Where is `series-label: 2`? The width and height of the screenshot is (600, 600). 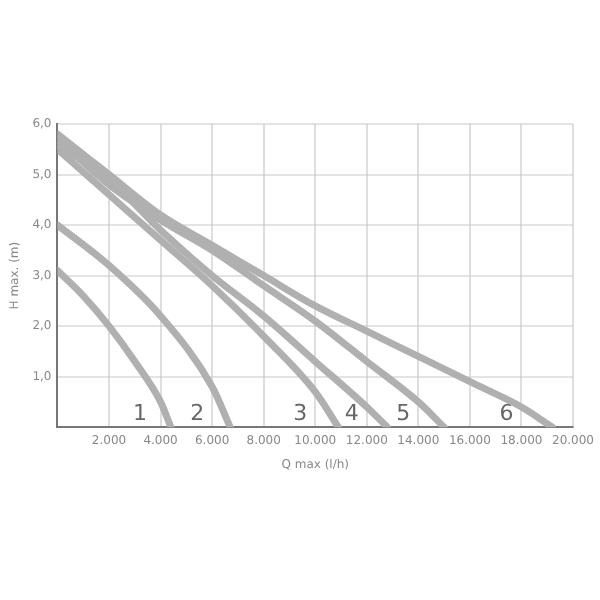
series-label: 2 is located at coordinates (197, 412).